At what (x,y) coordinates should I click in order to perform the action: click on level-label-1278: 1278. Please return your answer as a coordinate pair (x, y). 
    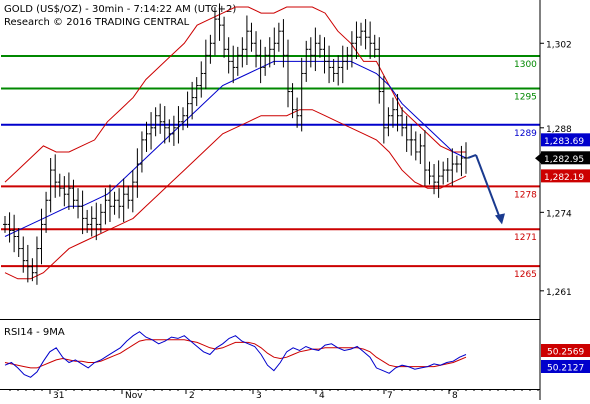
    Looking at the image, I should click on (525, 195).